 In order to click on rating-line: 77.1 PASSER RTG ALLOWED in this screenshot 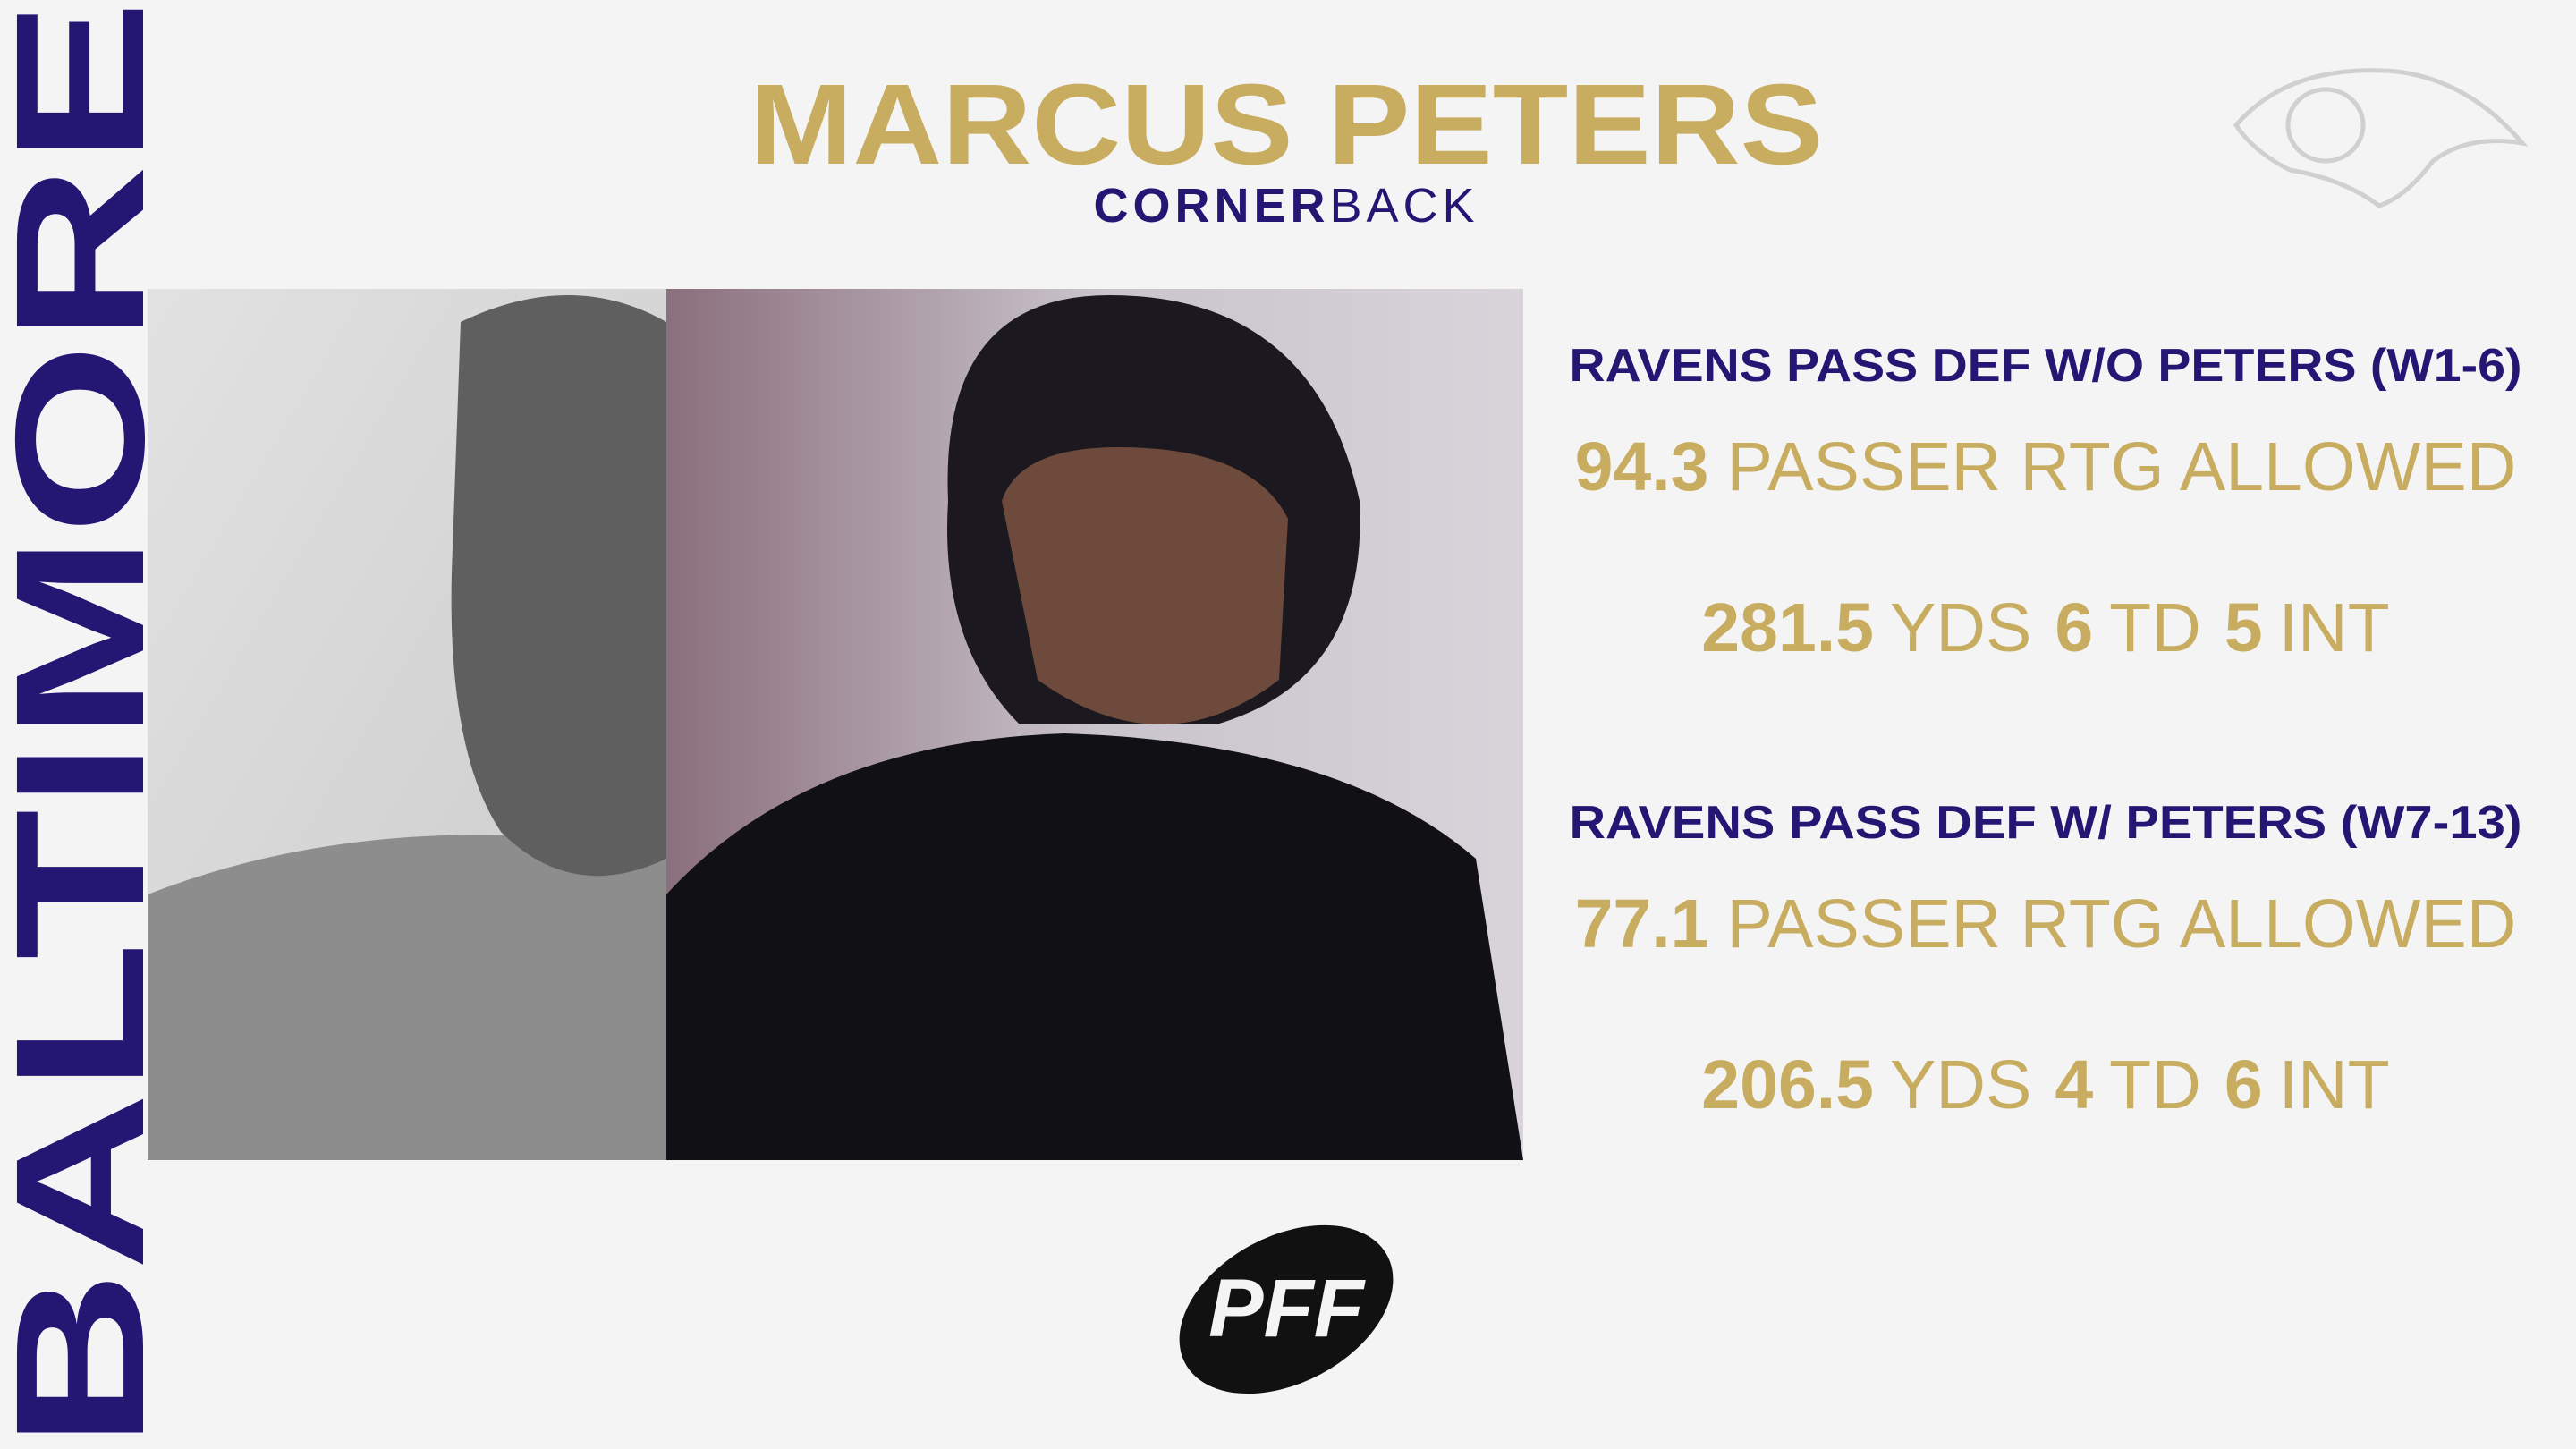, I will do `click(2046, 924)`.